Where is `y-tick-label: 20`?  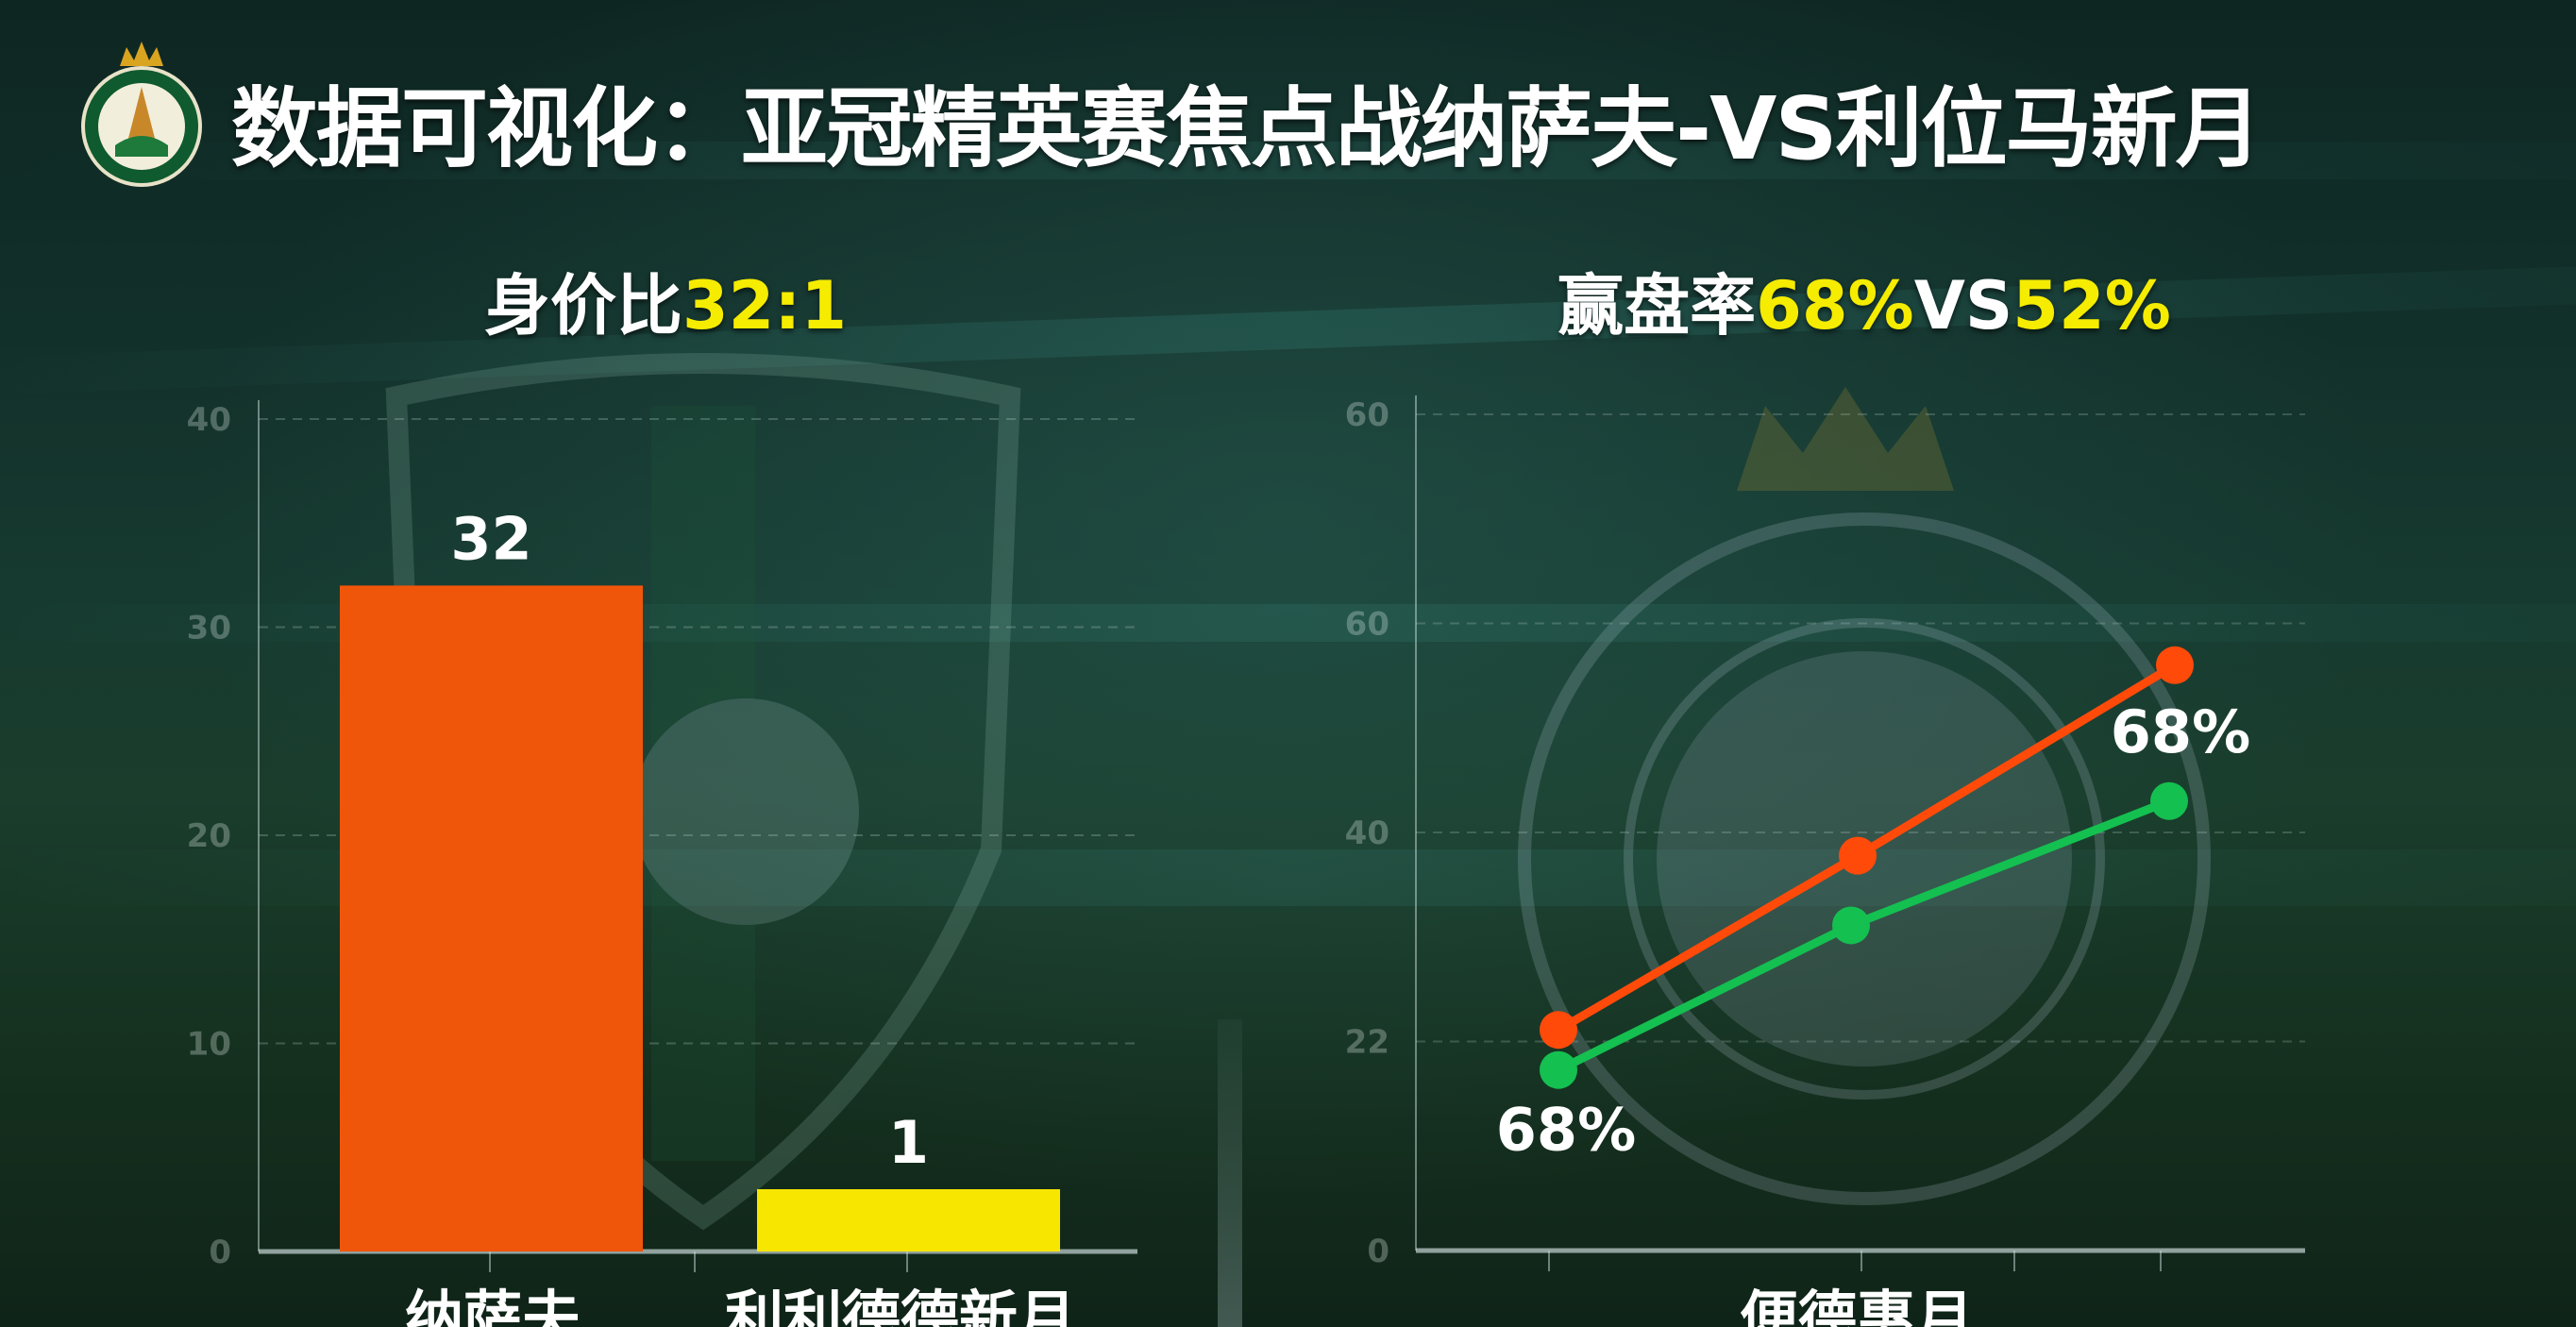
y-tick-label: 20 is located at coordinates (209, 836).